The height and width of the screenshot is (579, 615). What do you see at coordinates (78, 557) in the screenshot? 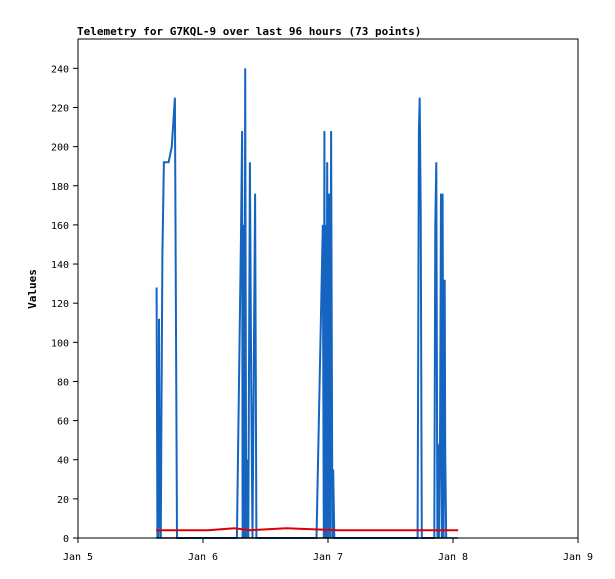
I see `x-tick-label: Jan 5` at bounding box center [78, 557].